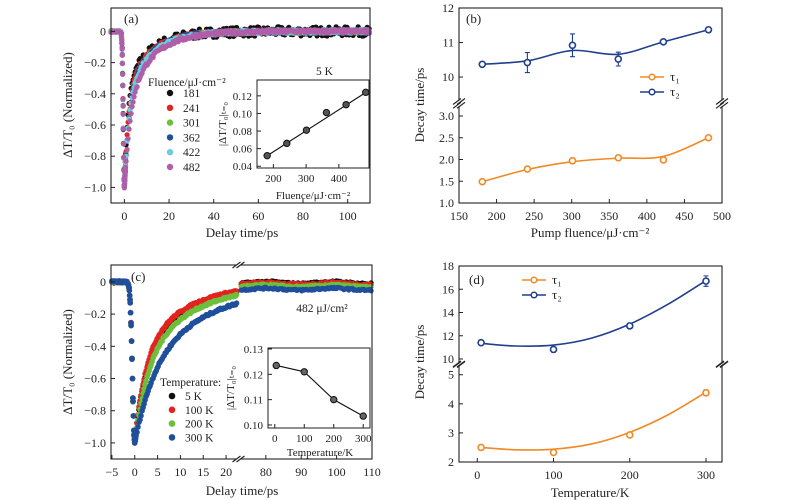 The width and height of the screenshot is (787, 500). I want to click on inset-a-y-tick-label: 0.04, so click(243, 167).